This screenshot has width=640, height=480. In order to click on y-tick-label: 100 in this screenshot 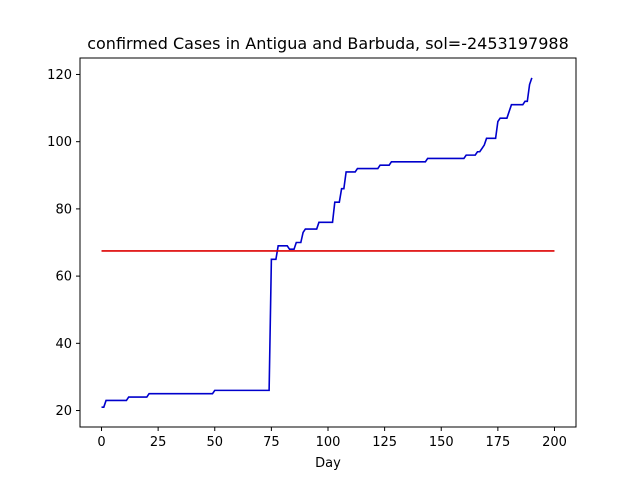, I will do `click(59, 142)`.